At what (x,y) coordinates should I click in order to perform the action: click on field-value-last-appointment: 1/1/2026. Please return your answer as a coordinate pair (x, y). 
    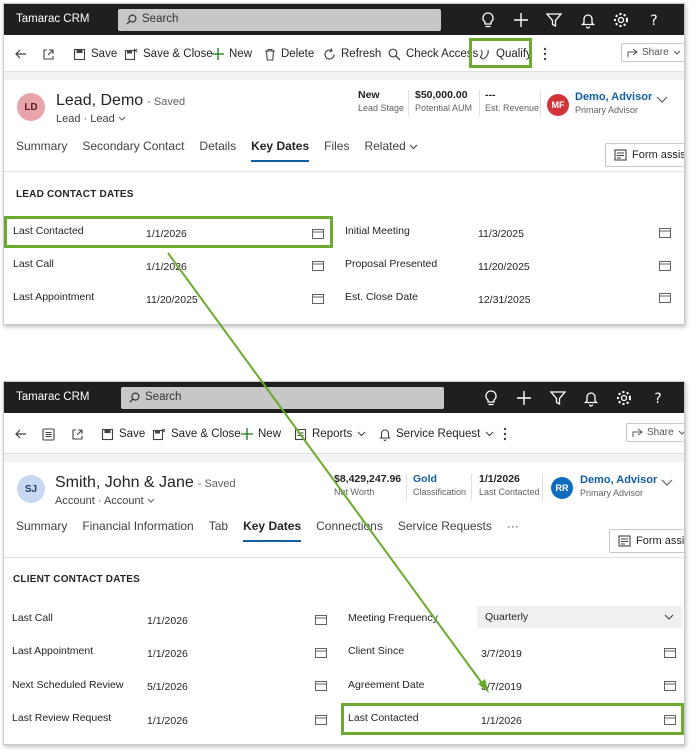
    Looking at the image, I should click on (167, 654).